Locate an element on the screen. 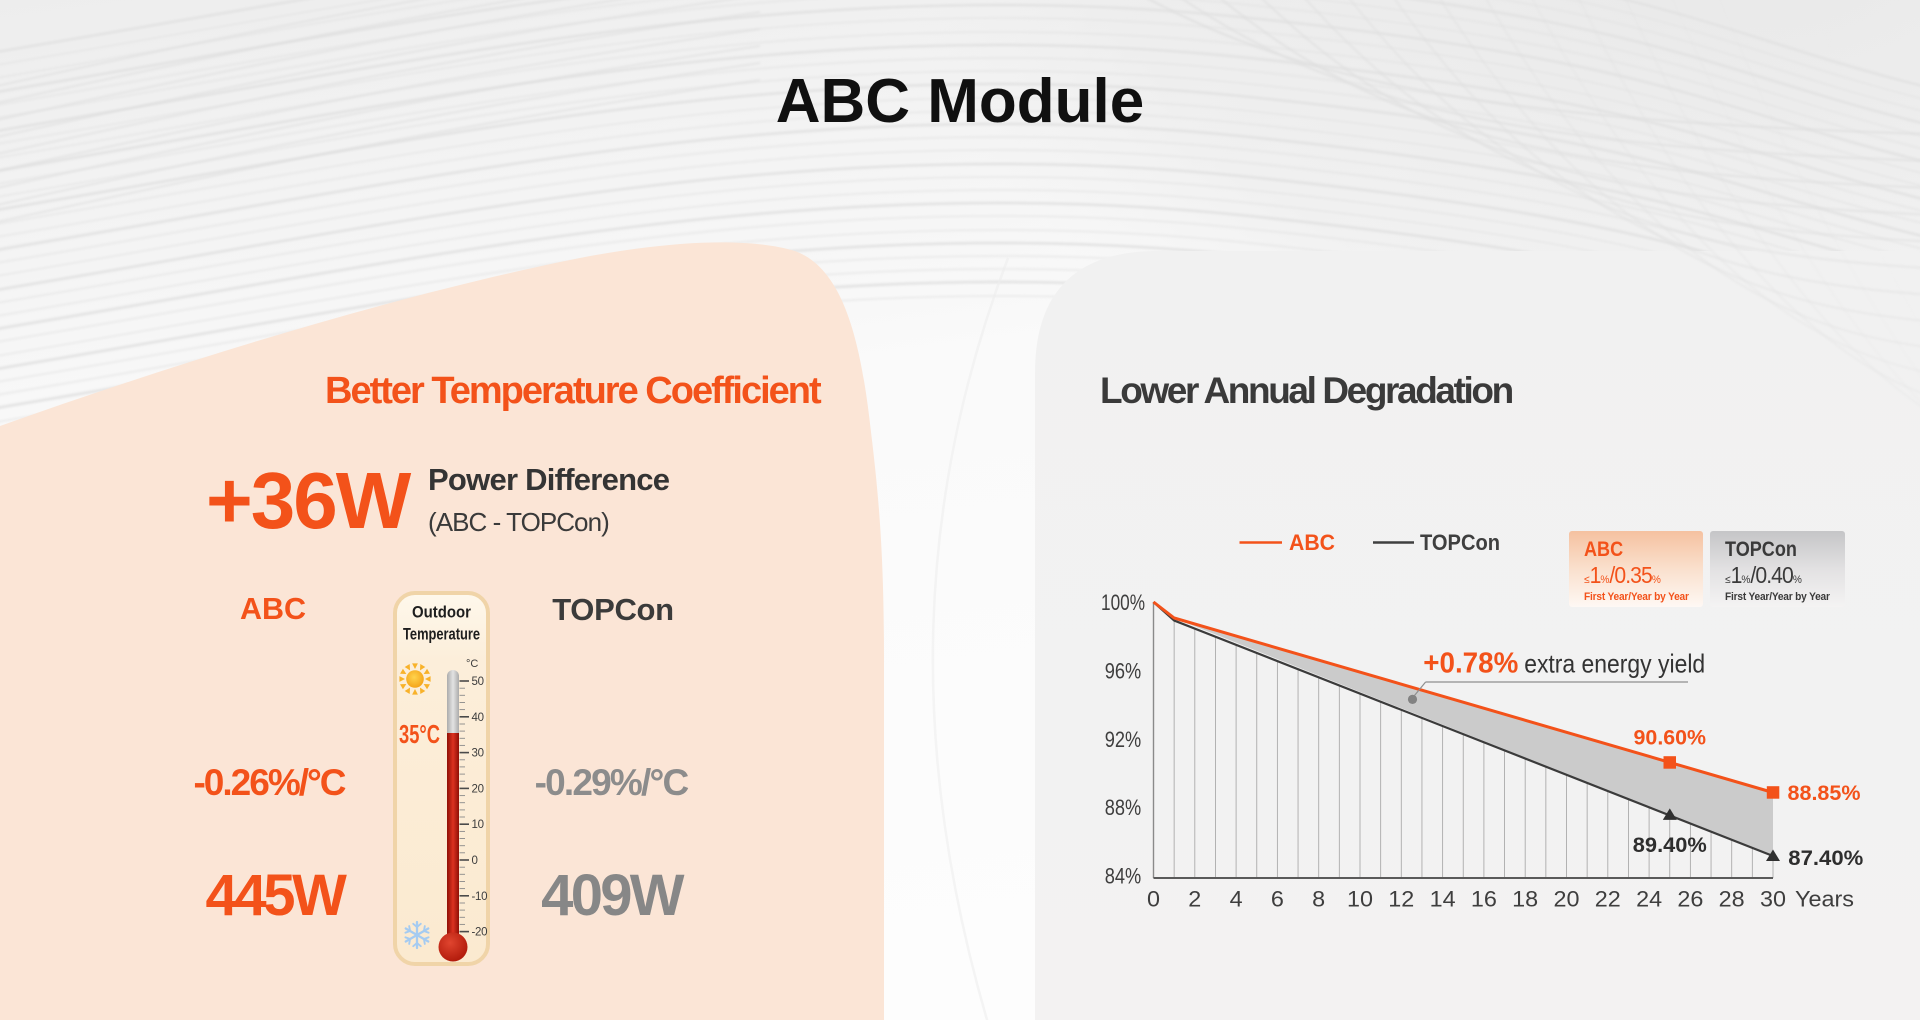 The height and width of the screenshot is (1020, 1920). svg-text: 89.40% is located at coordinates (1670, 845).